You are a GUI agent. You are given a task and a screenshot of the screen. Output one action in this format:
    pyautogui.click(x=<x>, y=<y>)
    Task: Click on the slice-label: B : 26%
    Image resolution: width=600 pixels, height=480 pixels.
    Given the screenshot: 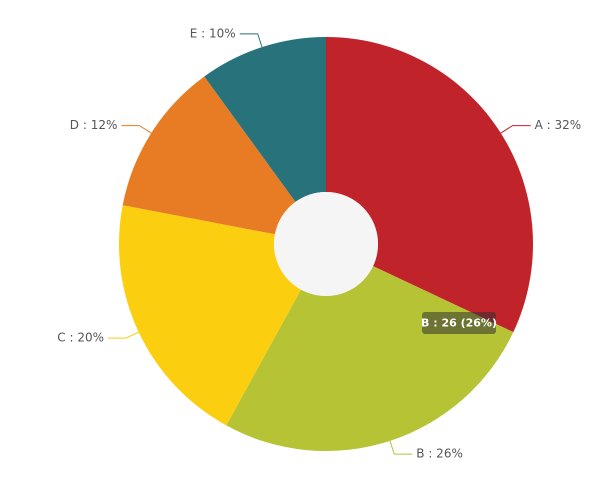 What is the action you would take?
    pyautogui.click(x=439, y=454)
    